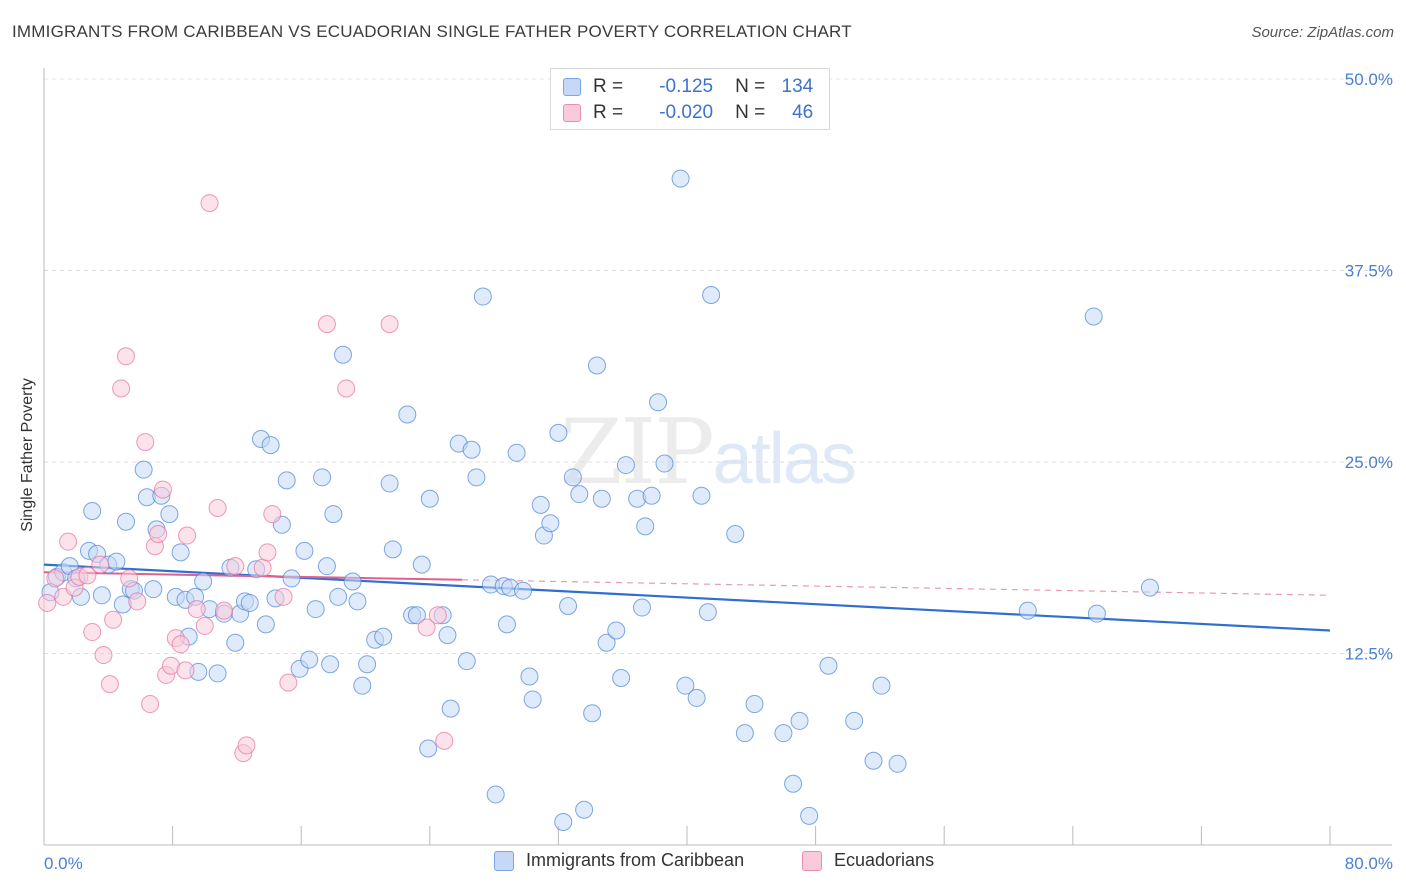 This screenshot has height=892, width=1406. What do you see at coordinates (504, 860) in the screenshot?
I see `legend-swatch-caribbean` at bounding box center [504, 860].